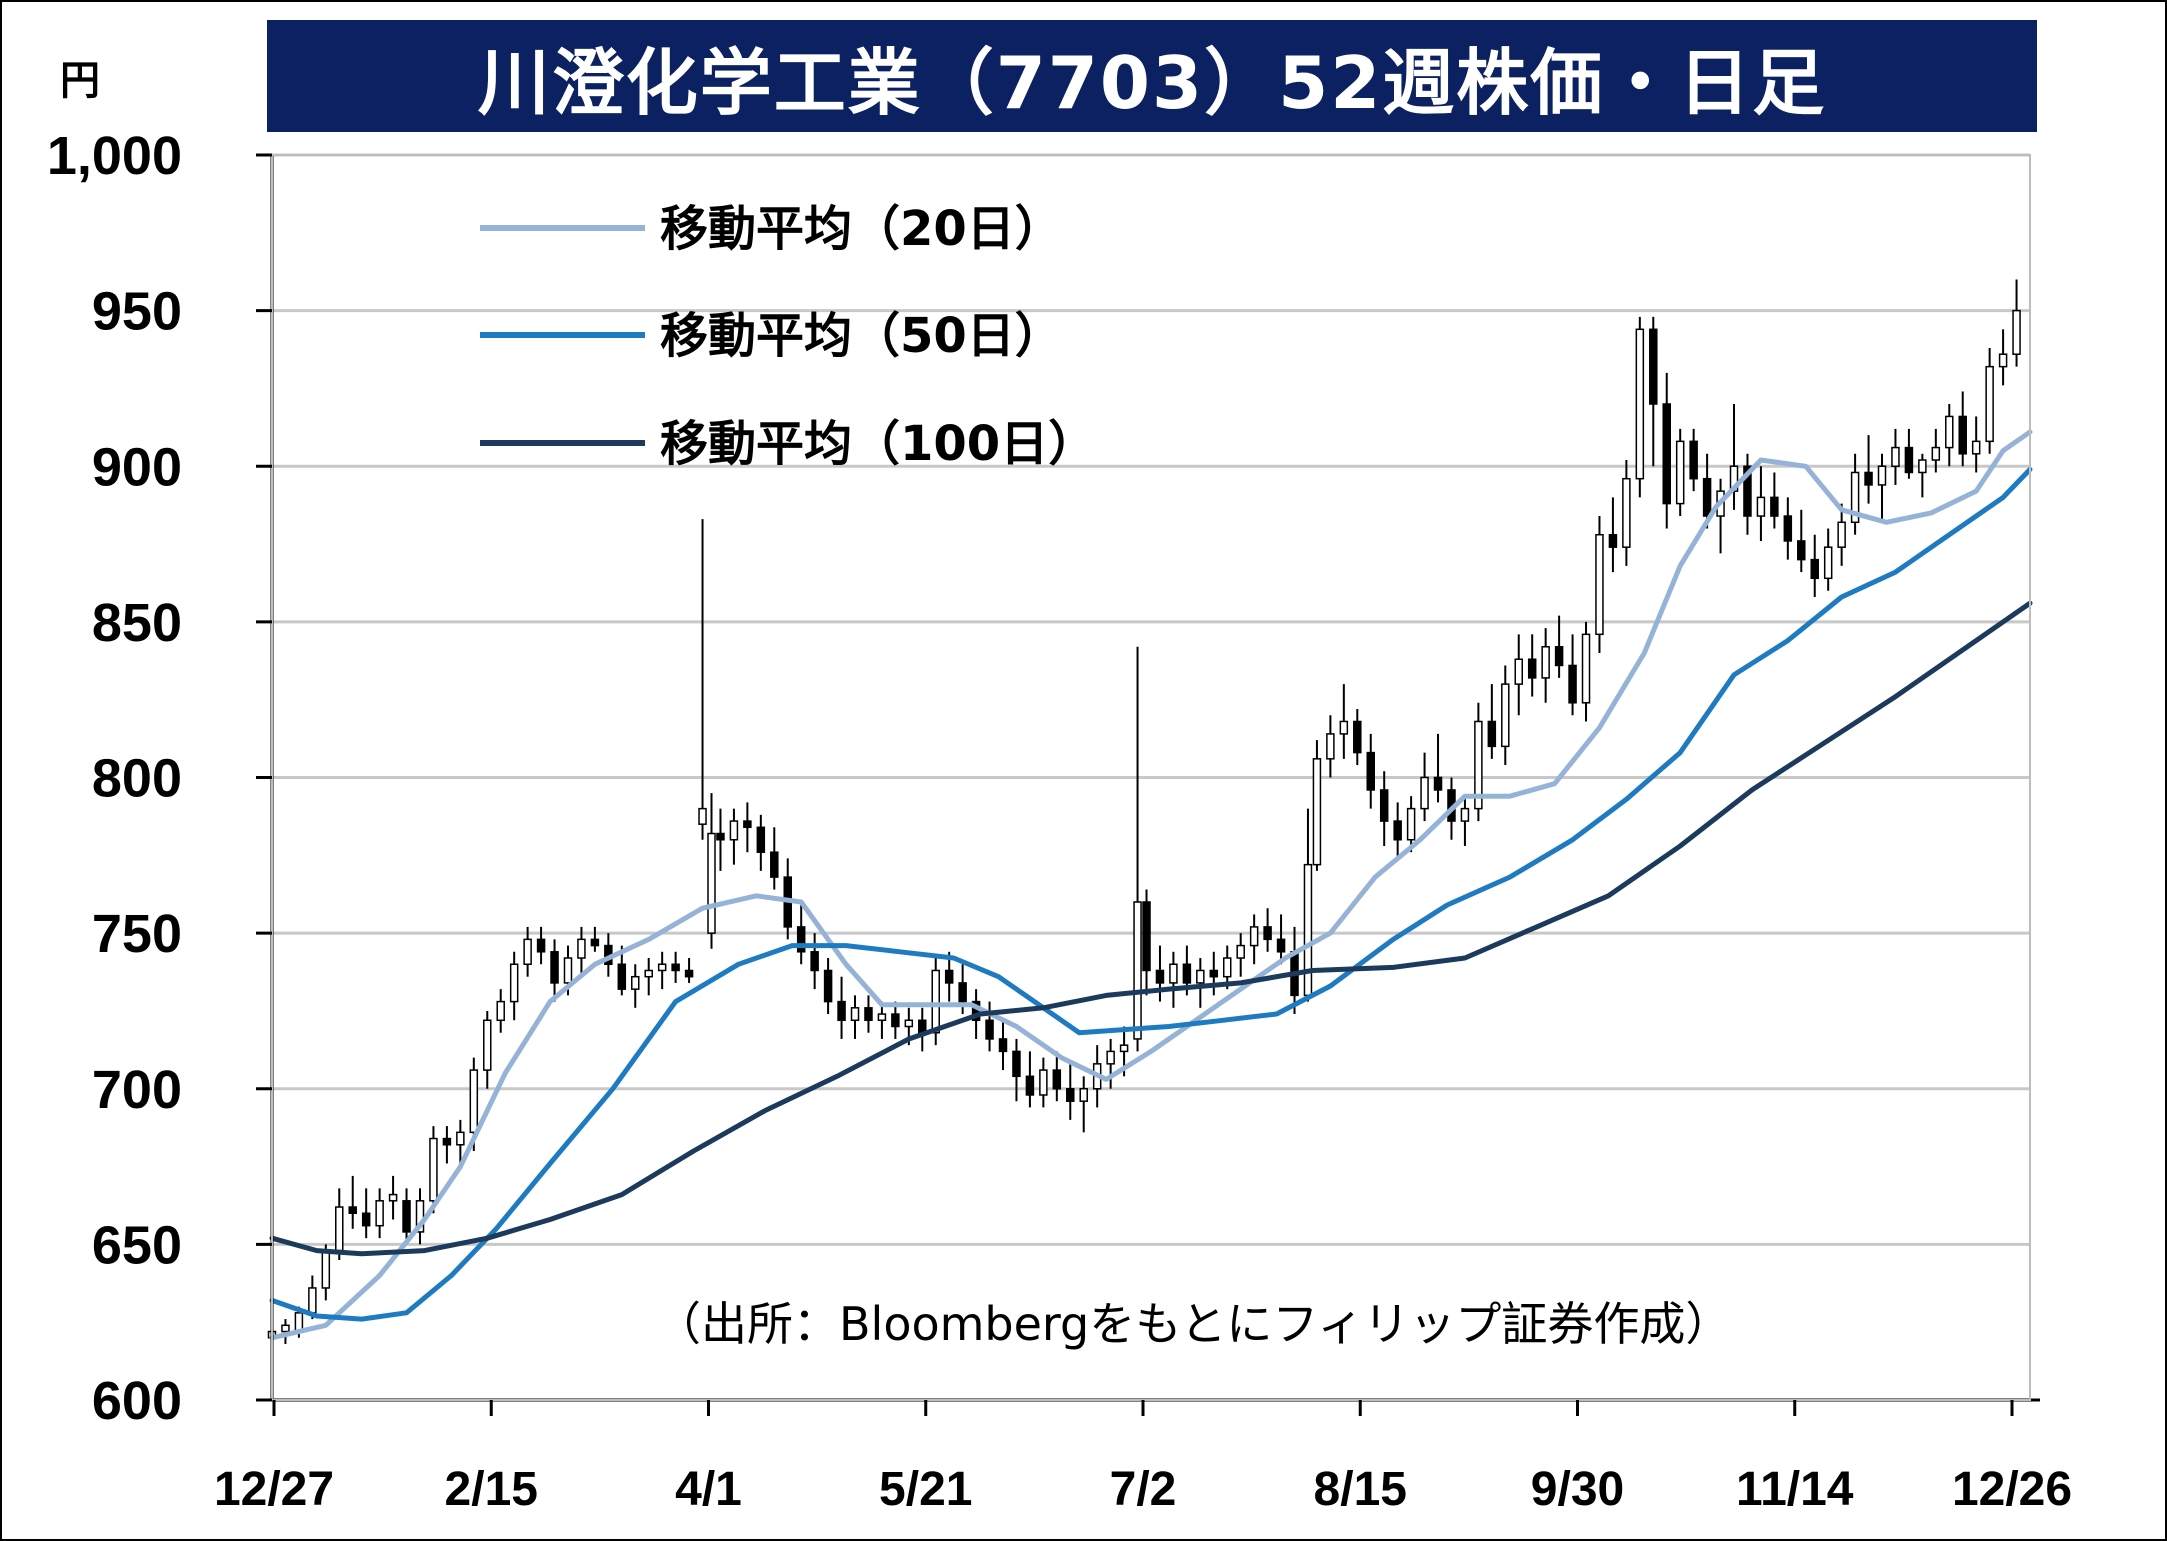 The image size is (2167, 1541). I want to click on x-tick-label: 2/15, so click(491, 1489).